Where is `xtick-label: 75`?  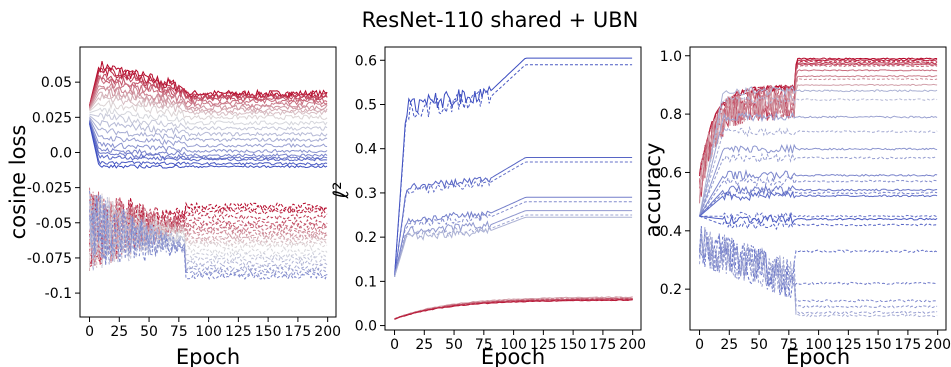
xtick-label: 75 is located at coordinates (484, 345).